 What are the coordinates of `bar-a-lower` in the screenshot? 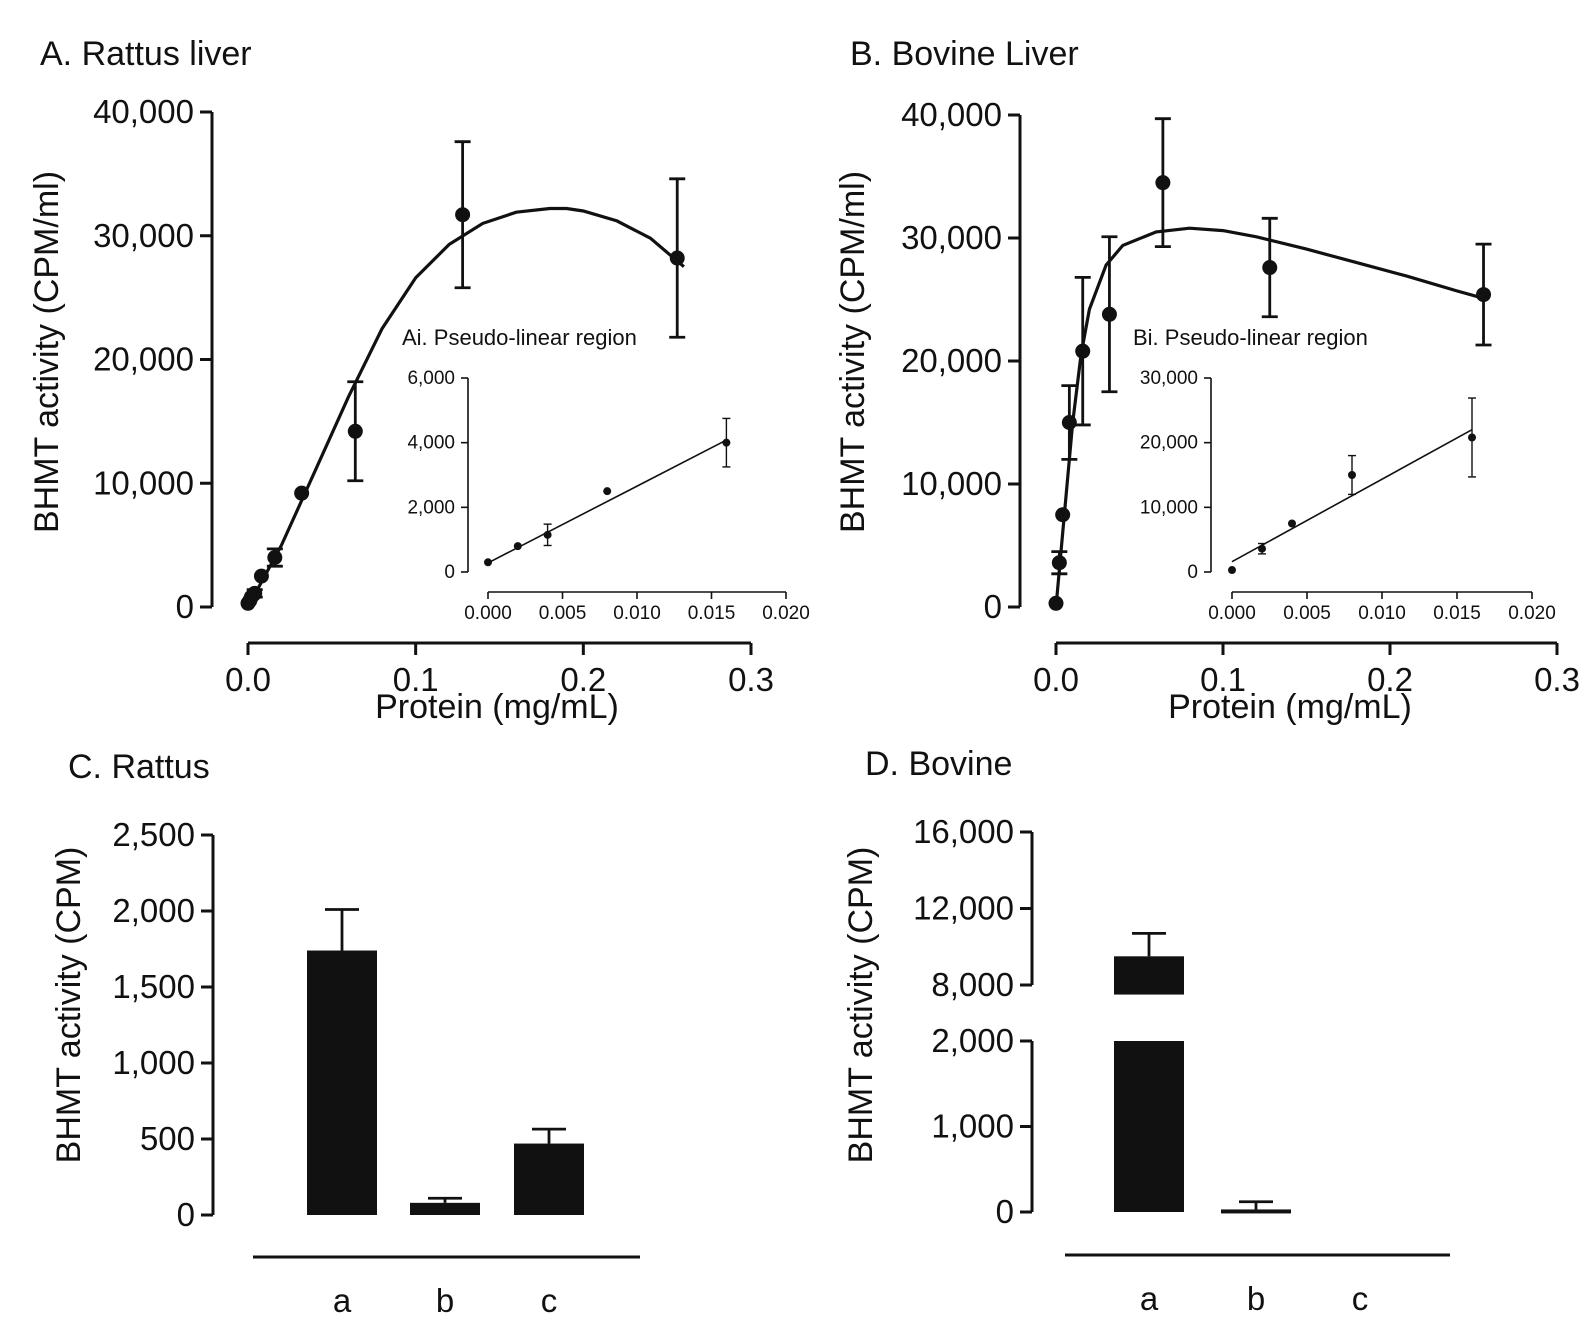 It's located at (1149, 1126).